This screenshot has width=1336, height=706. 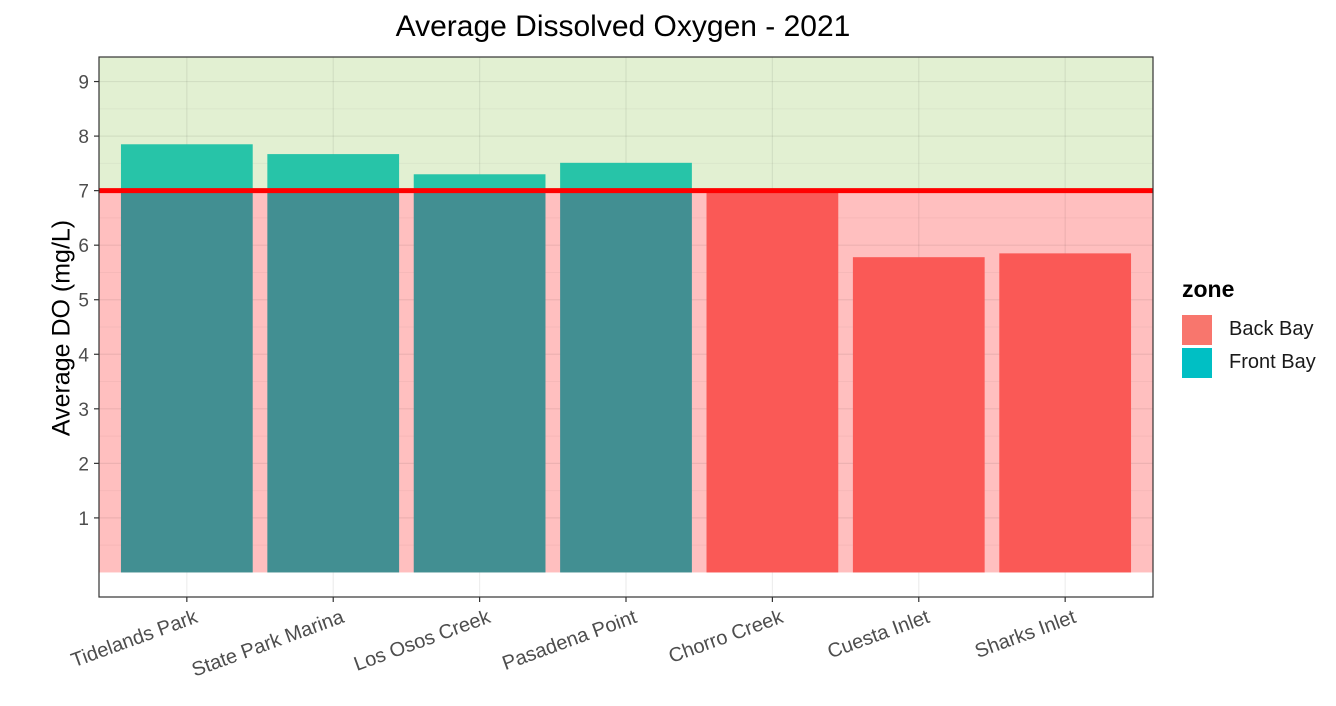 I want to click on bar-los-osos-creek, so click(x=479, y=381).